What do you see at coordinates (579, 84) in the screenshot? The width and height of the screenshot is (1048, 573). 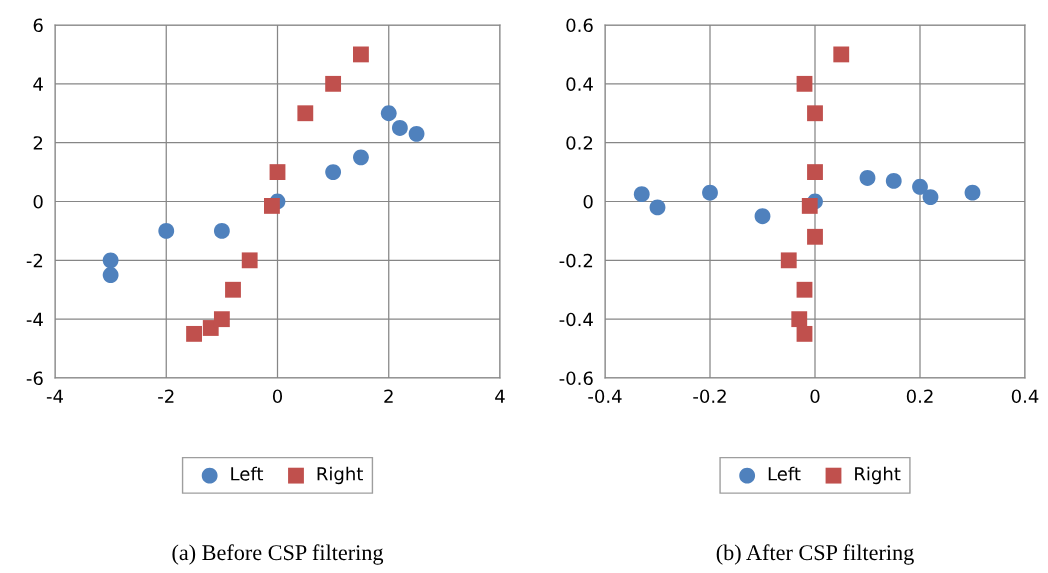 I see `y-tick-label: 0.4` at bounding box center [579, 84].